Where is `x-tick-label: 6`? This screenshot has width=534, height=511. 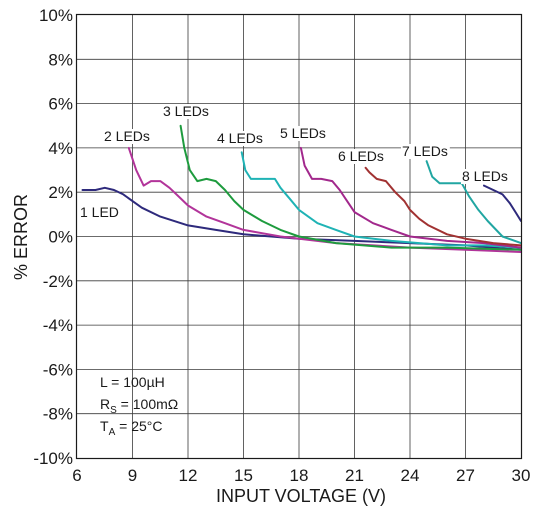
x-tick-label: 6 is located at coordinates (76, 475).